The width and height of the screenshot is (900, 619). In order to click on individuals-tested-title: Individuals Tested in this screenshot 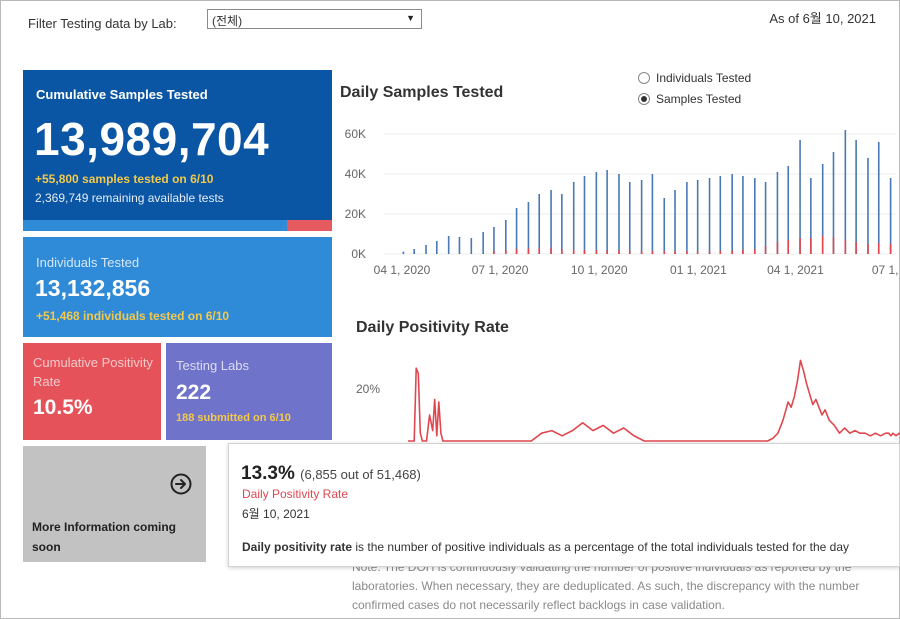, I will do `click(88, 262)`.